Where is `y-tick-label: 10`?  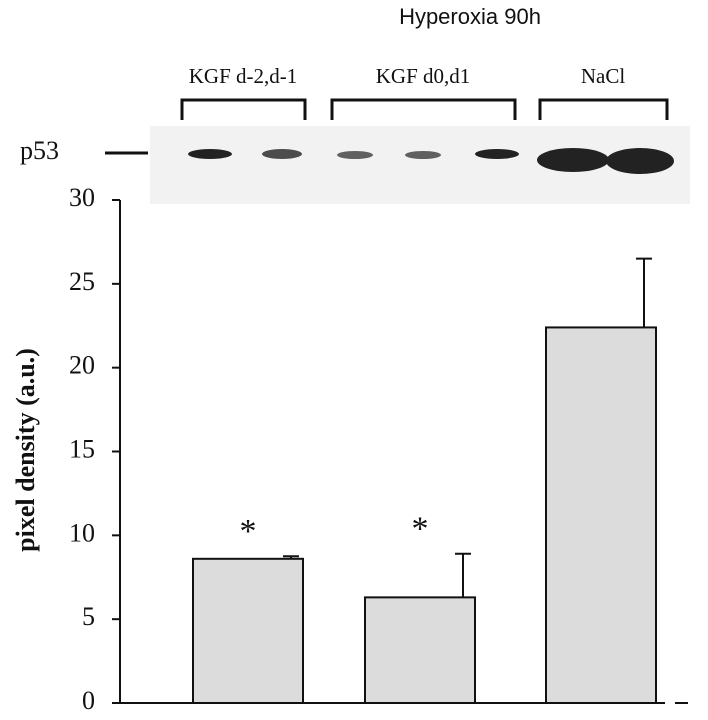
y-tick-label: 10 is located at coordinates (82, 532).